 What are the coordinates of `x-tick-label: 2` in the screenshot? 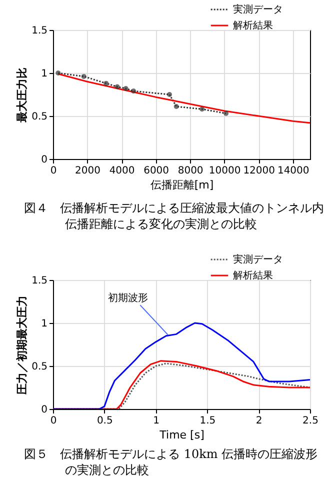 It's located at (259, 421).